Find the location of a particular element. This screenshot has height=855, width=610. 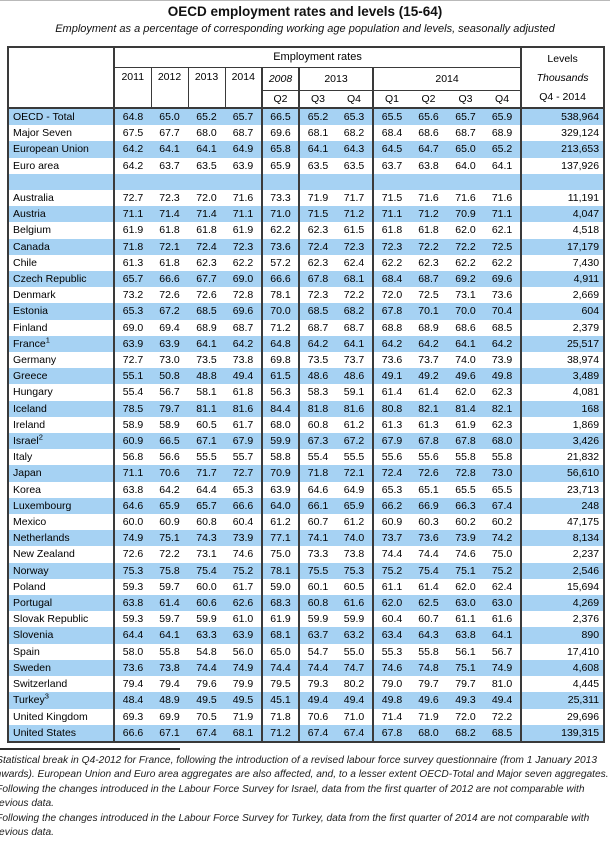

rate-value-cell: 72.7 is located at coordinates (133, 360).